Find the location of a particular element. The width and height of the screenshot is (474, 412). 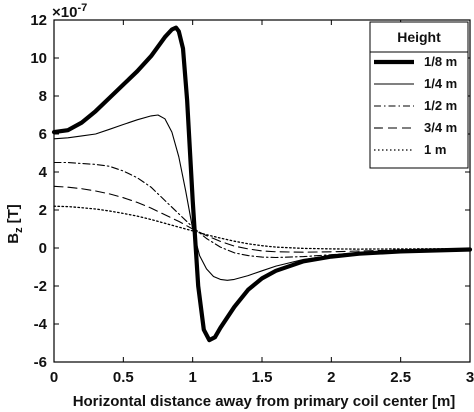

legend-label-4: 3/4 m is located at coordinates (440, 127).